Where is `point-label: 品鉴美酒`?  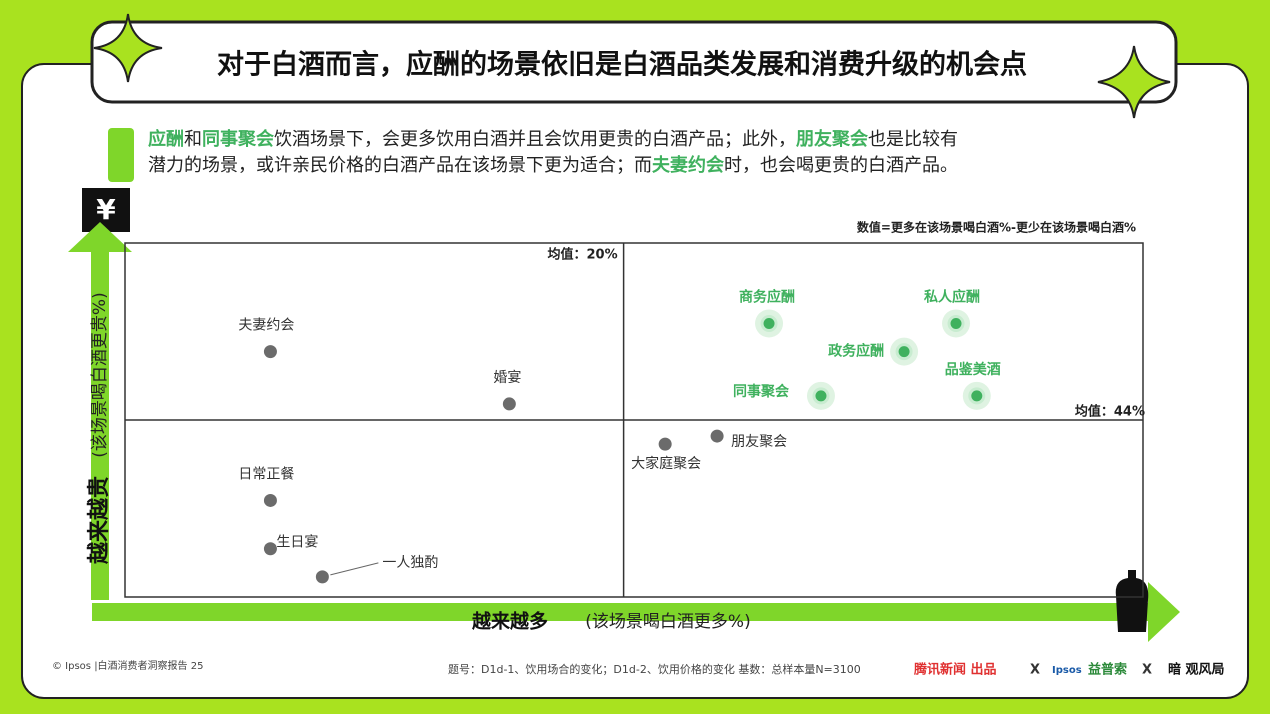 point-label: 品鉴美酒 is located at coordinates (973, 369).